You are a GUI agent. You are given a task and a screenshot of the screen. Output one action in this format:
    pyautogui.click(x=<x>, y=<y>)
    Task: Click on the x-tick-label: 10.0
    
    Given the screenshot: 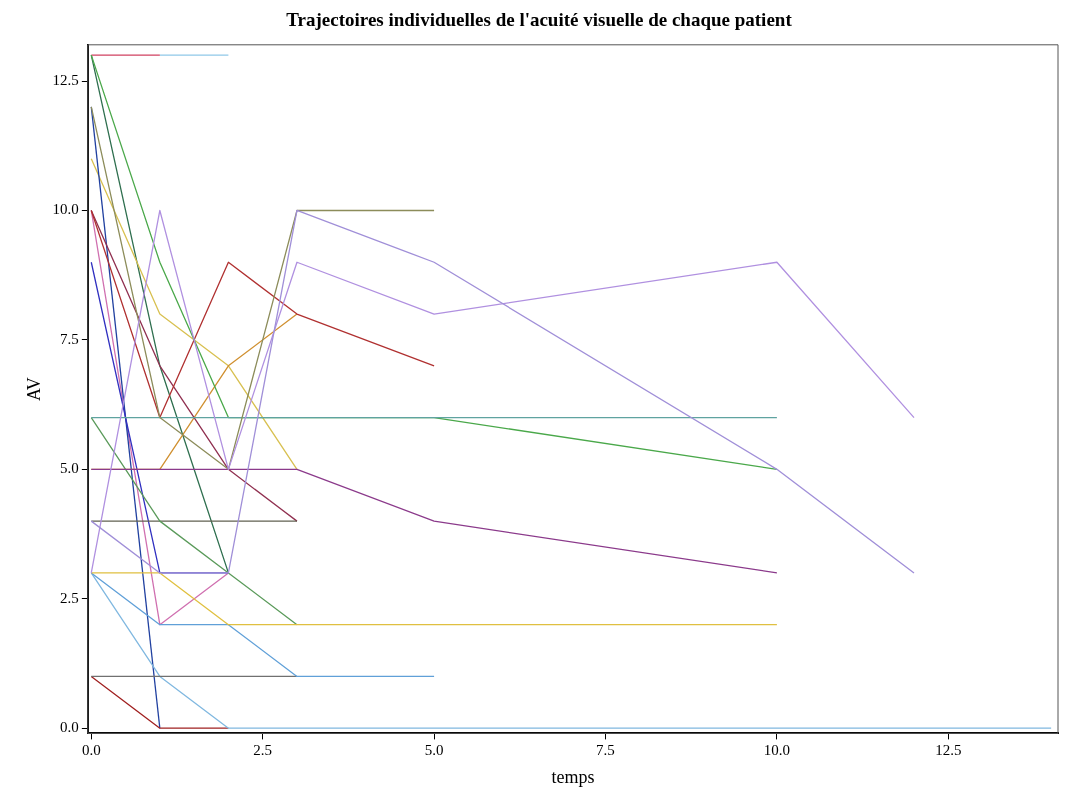 What is the action you would take?
    pyautogui.click(x=777, y=750)
    